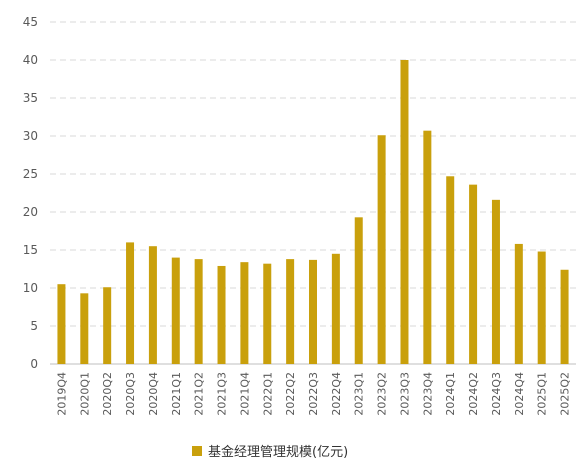 This screenshot has height=471, width=582. I want to click on x-tick-label: 2024Q2, so click(473, 394).